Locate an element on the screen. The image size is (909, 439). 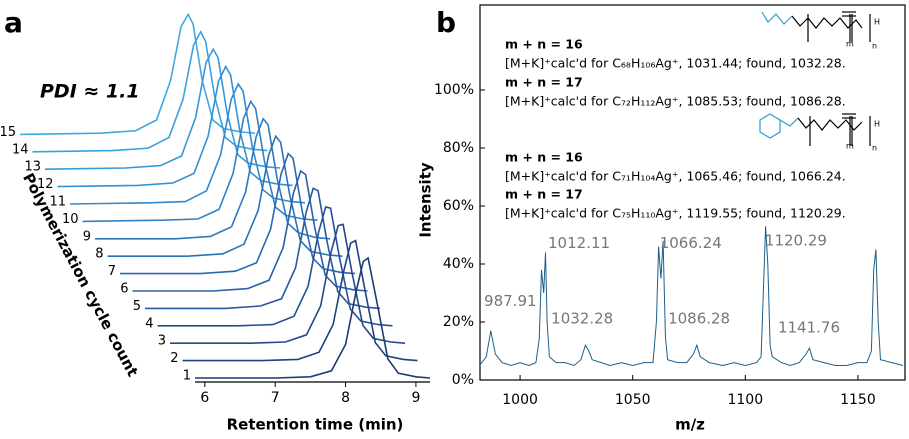
x-tick-label: 8 is located at coordinates (345, 398).